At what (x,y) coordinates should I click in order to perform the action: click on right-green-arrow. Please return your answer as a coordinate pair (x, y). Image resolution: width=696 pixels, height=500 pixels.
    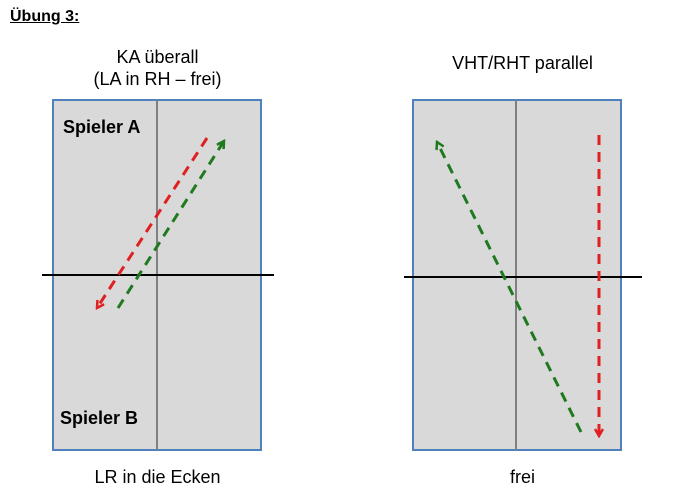
    Looking at the image, I should click on (510, 287).